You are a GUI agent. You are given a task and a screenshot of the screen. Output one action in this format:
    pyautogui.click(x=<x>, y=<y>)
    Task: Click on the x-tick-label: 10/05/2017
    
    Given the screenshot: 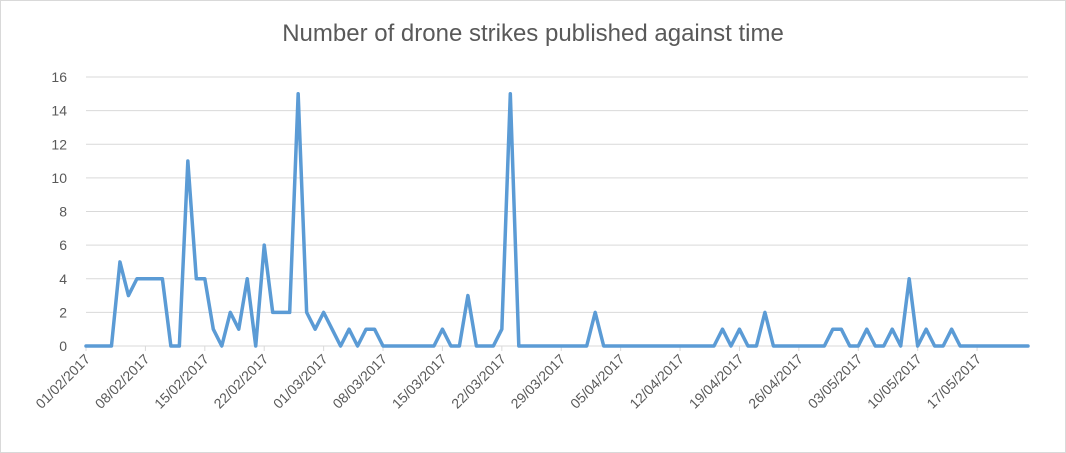 What is the action you would take?
    pyautogui.click(x=894, y=381)
    